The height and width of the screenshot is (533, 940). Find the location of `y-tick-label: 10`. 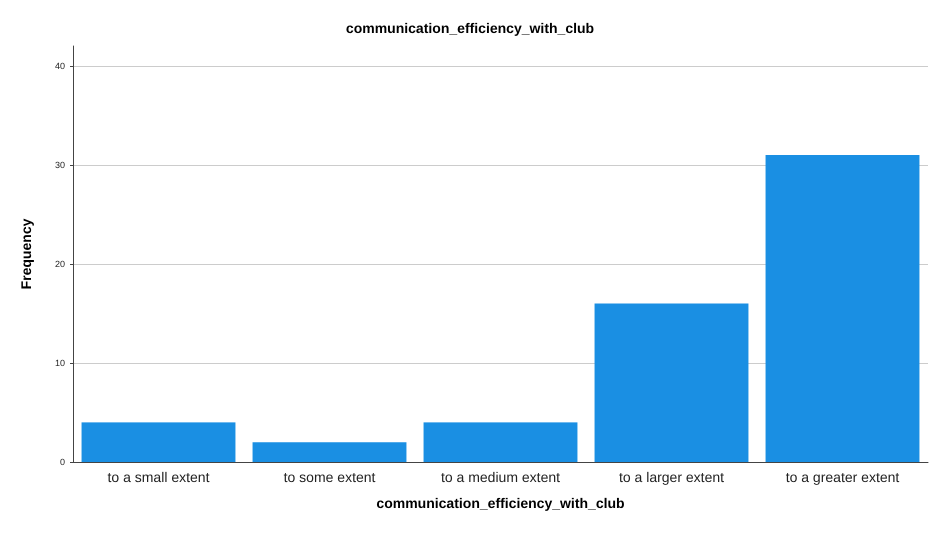

y-tick-label: 10 is located at coordinates (59, 363).